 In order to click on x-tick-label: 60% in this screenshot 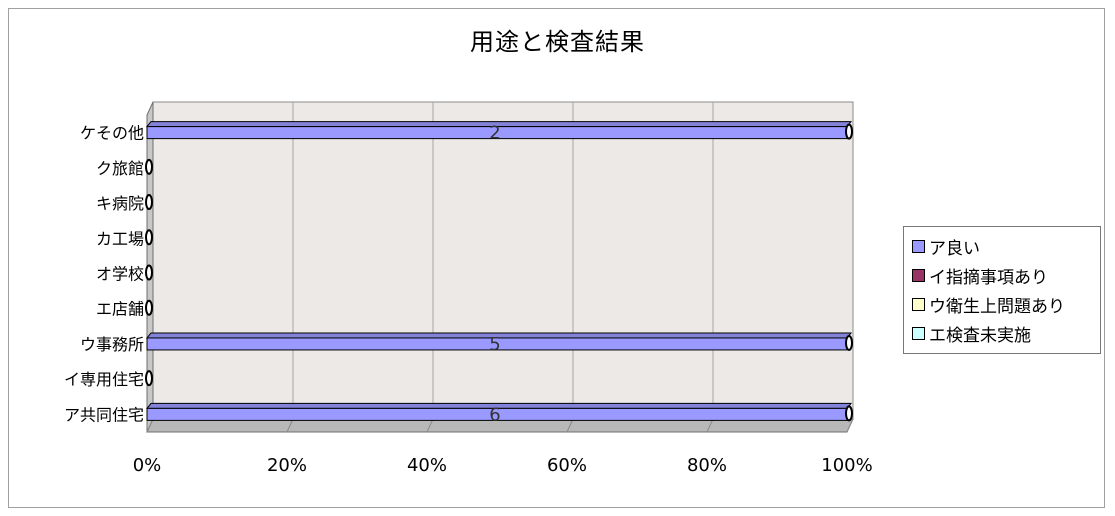, I will do `click(567, 465)`.